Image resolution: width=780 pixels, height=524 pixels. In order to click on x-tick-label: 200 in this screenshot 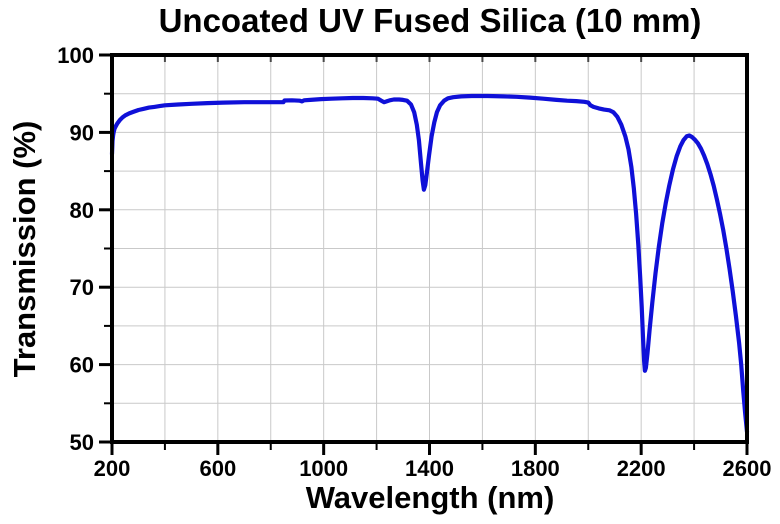, I will do `click(112, 468)`.